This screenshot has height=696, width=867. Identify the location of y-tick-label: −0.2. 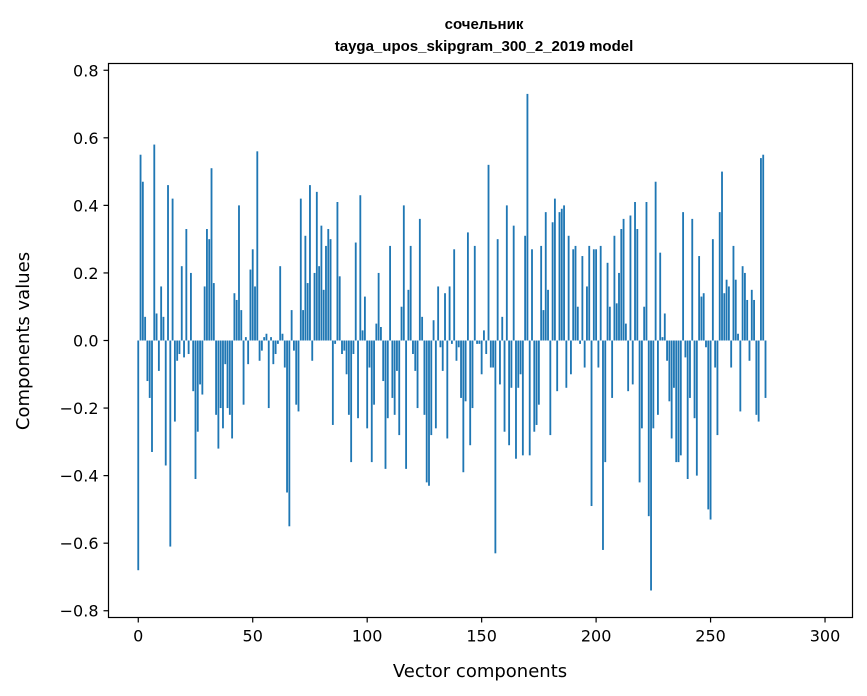
(79, 408).